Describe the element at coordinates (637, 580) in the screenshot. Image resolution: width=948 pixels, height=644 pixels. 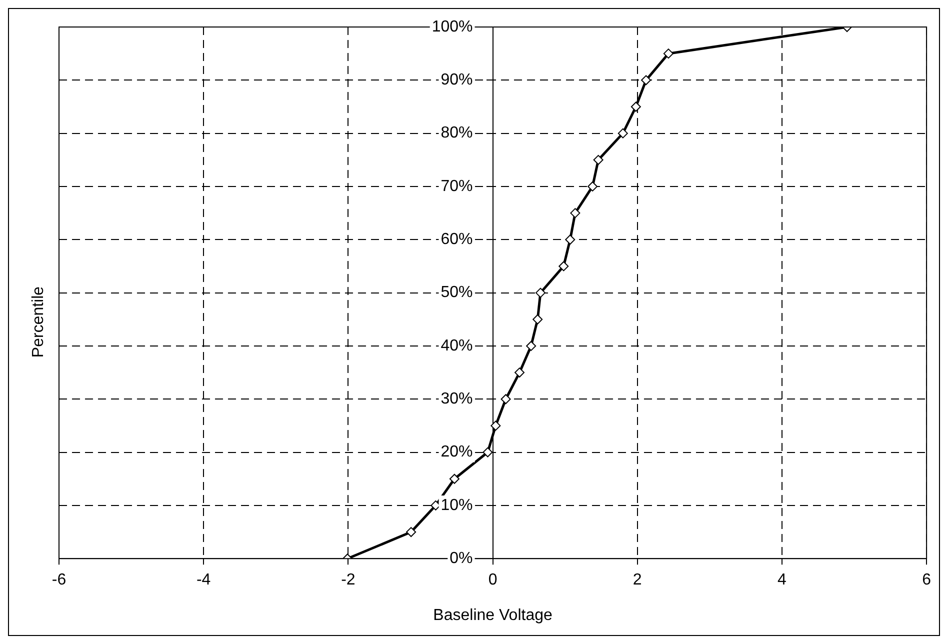
I see `x-tick-label: 2` at that location.